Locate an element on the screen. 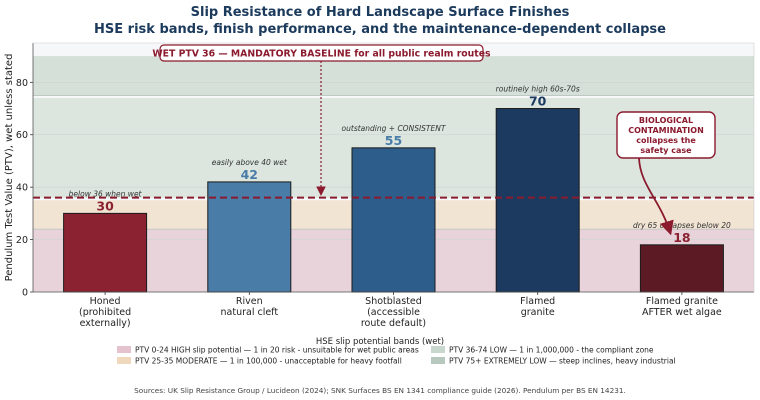  x-tick-label: AFTER wet algae is located at coordinates (682, 312).